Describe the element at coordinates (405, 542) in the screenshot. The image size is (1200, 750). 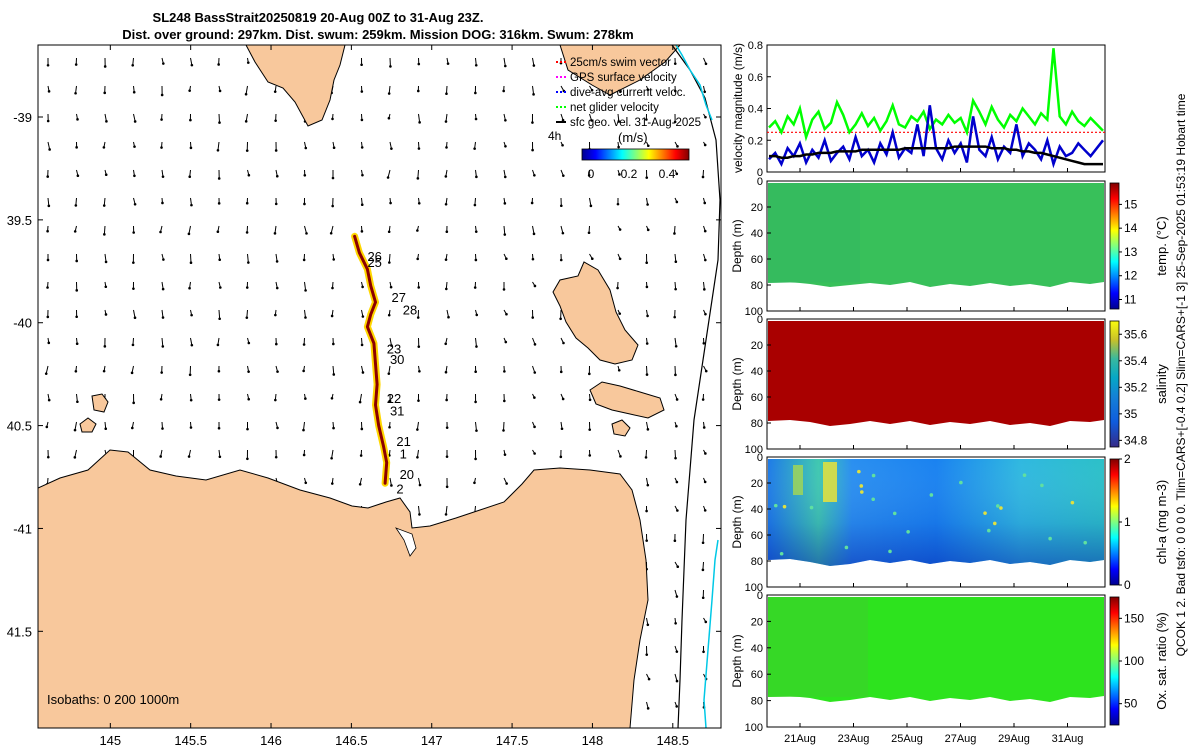
I see `land-tamar-estuary` at that location.